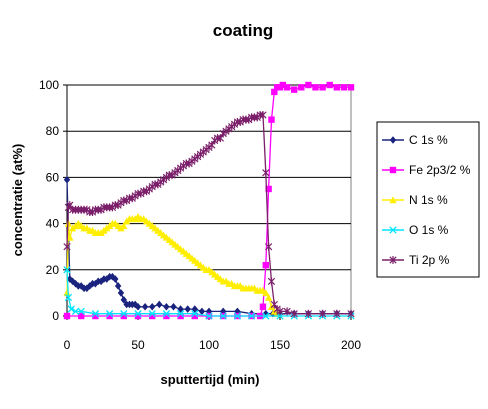 Image resolution: width=488 pixels, height=409 pixels. I want to click on x-tick-label: 0, so click(67, 345).